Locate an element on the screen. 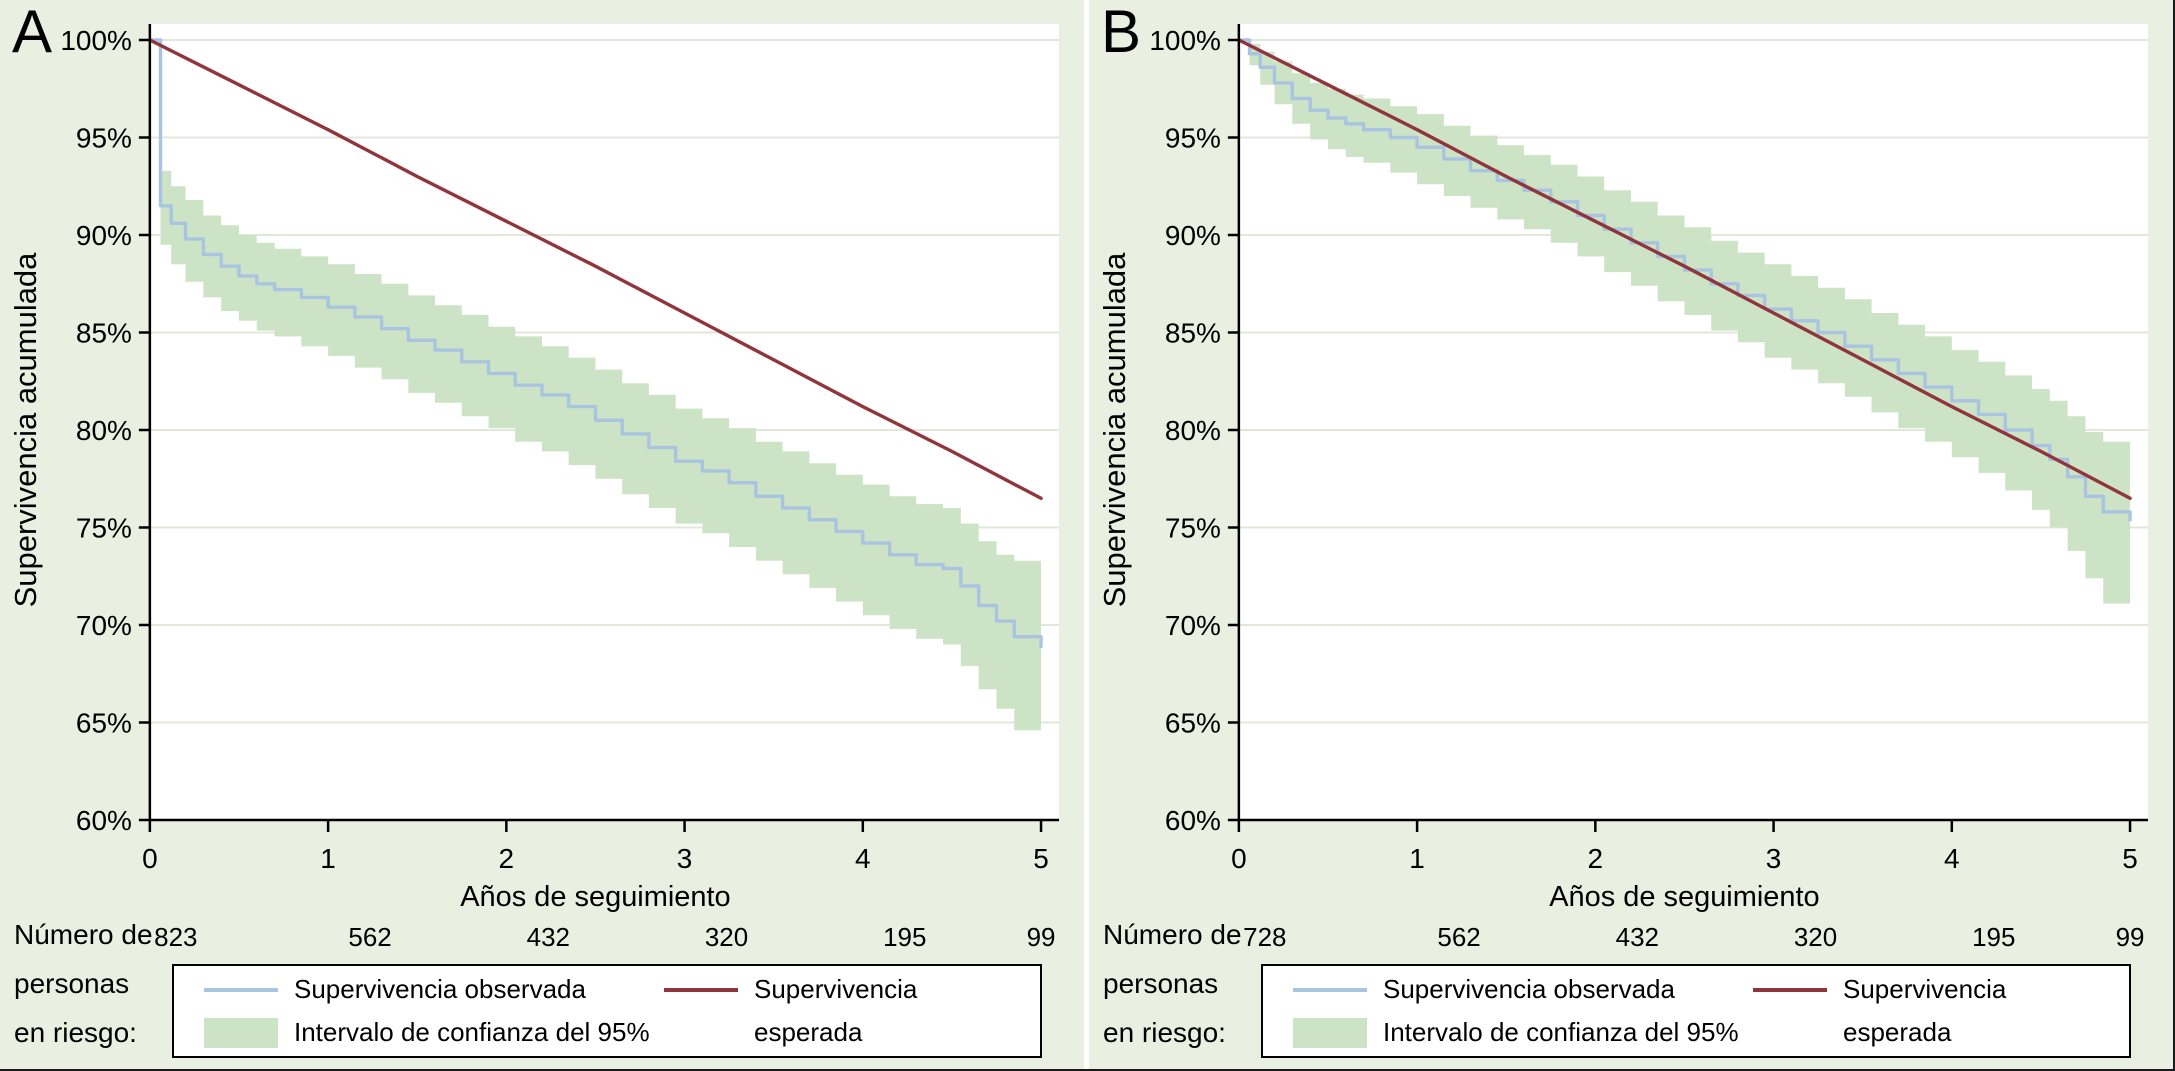 This screenshot has height=1071, width=2175. risk-label-a: Número de personas en riesgo: is located at coordinates (83, 983).